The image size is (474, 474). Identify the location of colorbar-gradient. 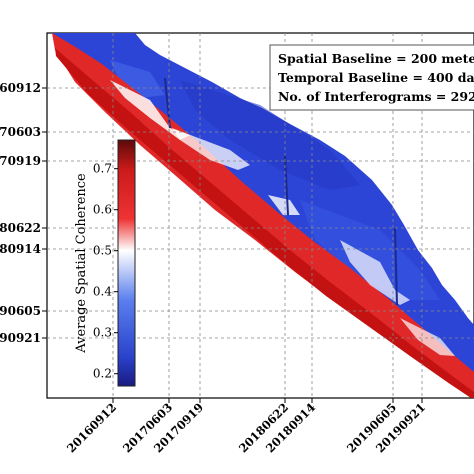
(126, 263).